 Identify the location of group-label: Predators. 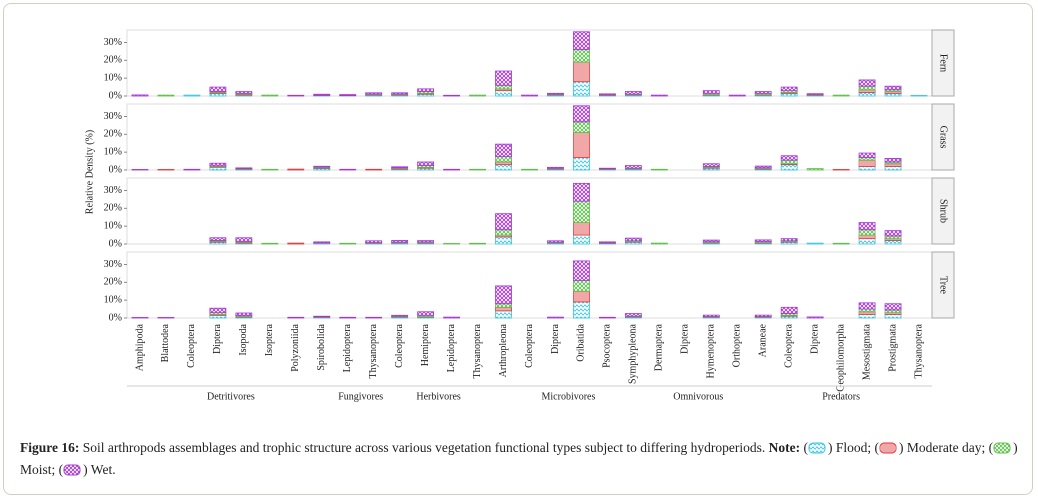
(841, 396).